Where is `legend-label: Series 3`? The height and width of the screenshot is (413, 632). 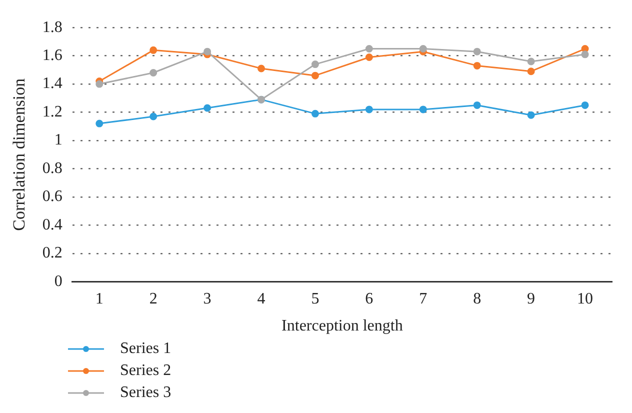
legend-label: Series 3 is located at coordinates (146, 393).